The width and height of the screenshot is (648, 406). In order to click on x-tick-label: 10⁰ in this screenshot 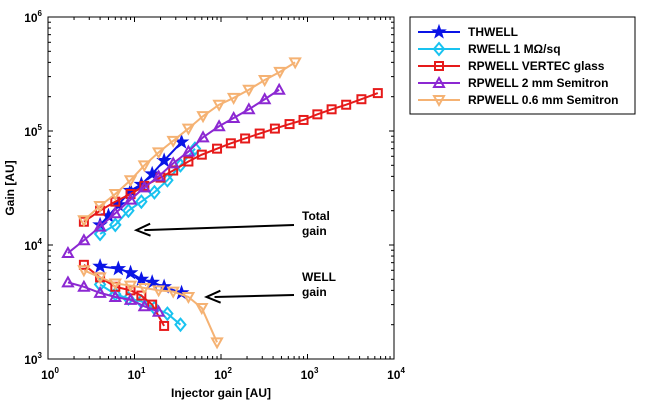, I will do `click(50, 374)`.